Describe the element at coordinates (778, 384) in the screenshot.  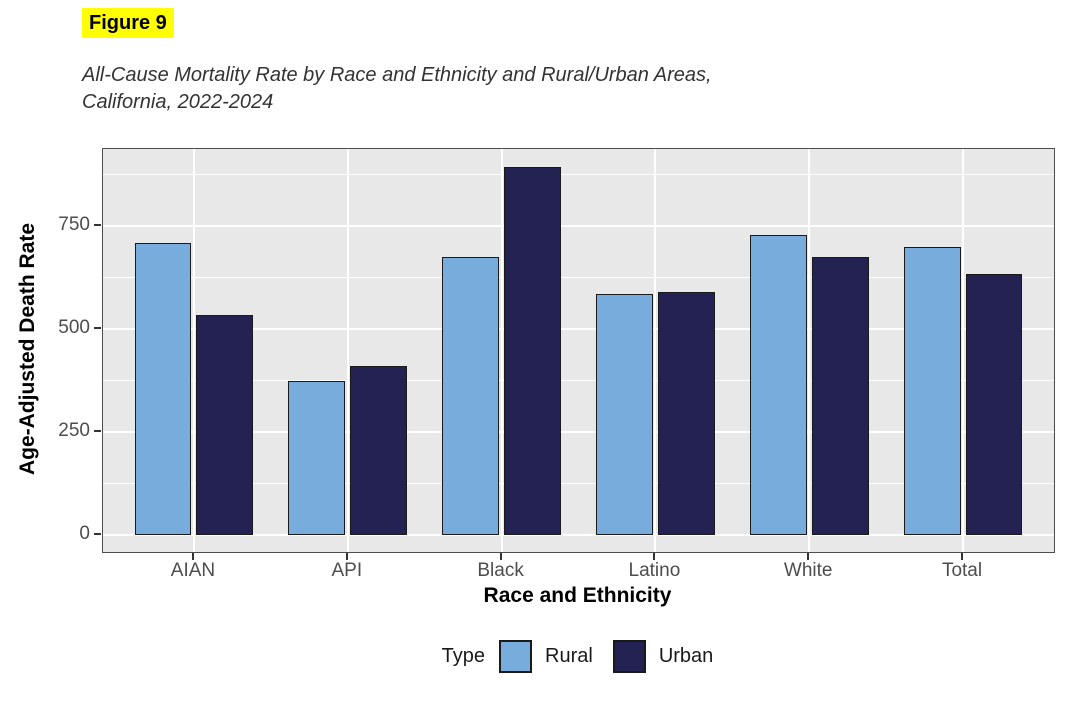
I see `bar-rural-white` at that location.